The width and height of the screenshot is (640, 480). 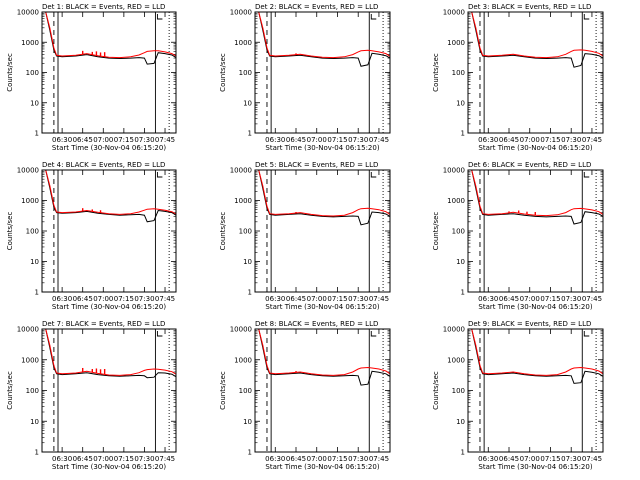 What do you see at coordinates (103, 7) in the screenshot?
I see `panel-title: Det 1: BLACK = Events, RED = LLD` at bounding box center [103, 7].